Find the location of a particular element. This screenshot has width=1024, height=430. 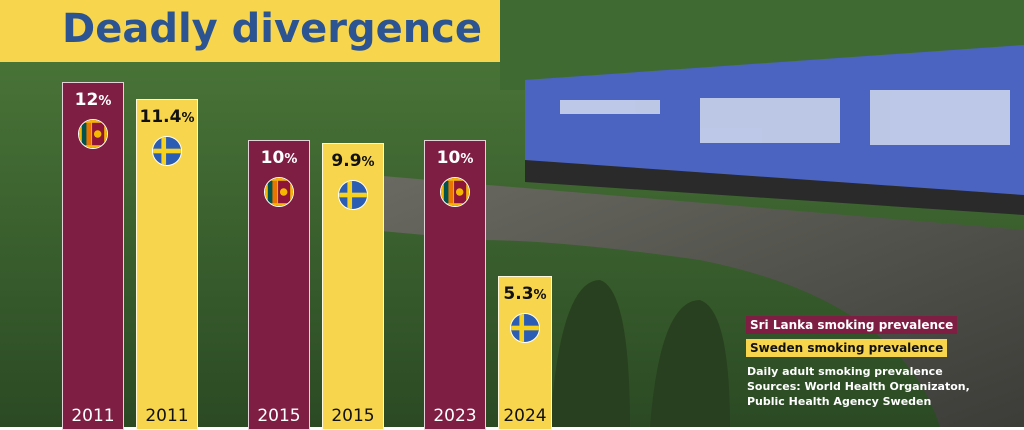

bar-sri-lanka-2011: 12% 2011 is located at coordinates (93, 256).